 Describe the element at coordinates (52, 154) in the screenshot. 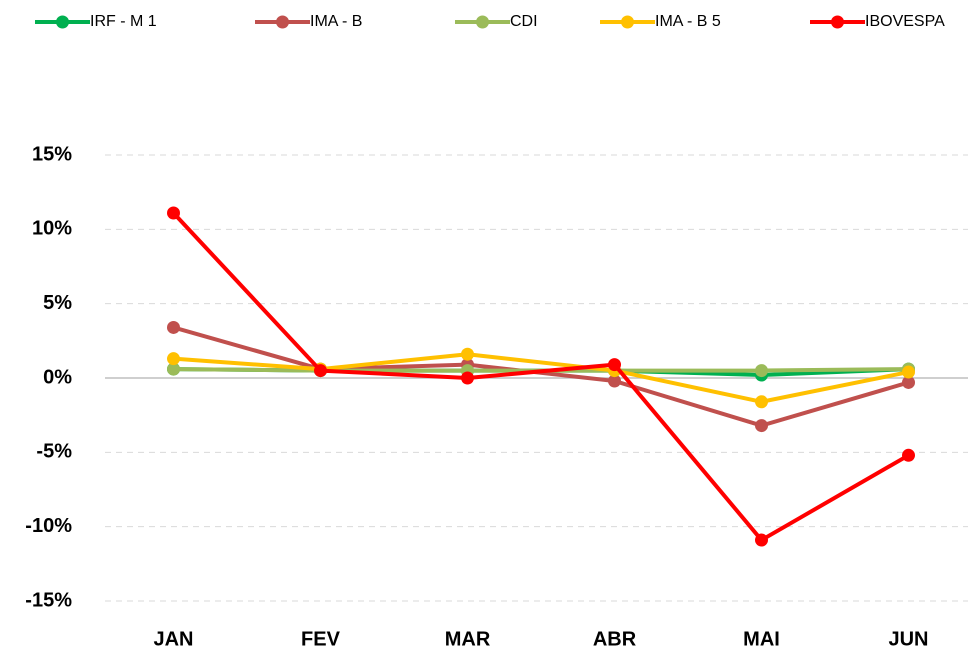

I see `y-tick-label: 15%` at that location.